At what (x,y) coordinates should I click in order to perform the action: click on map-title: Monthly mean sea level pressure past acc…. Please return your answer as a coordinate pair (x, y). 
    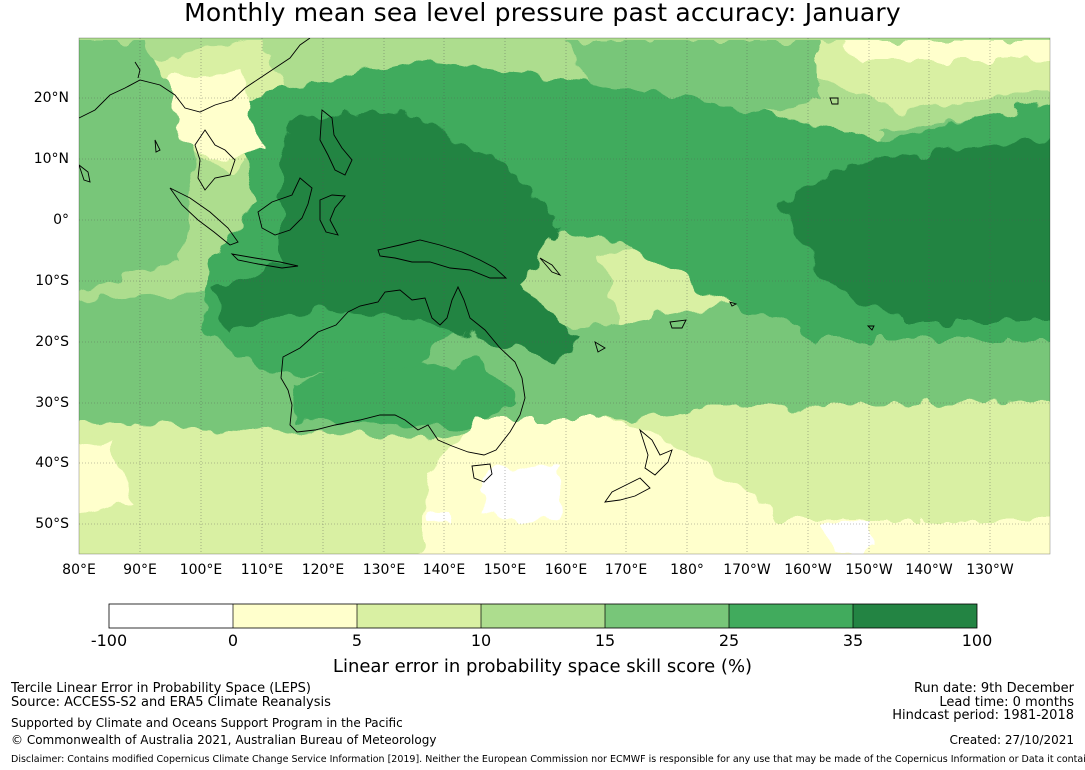
    Looking at the image, I should click on (542, 13).